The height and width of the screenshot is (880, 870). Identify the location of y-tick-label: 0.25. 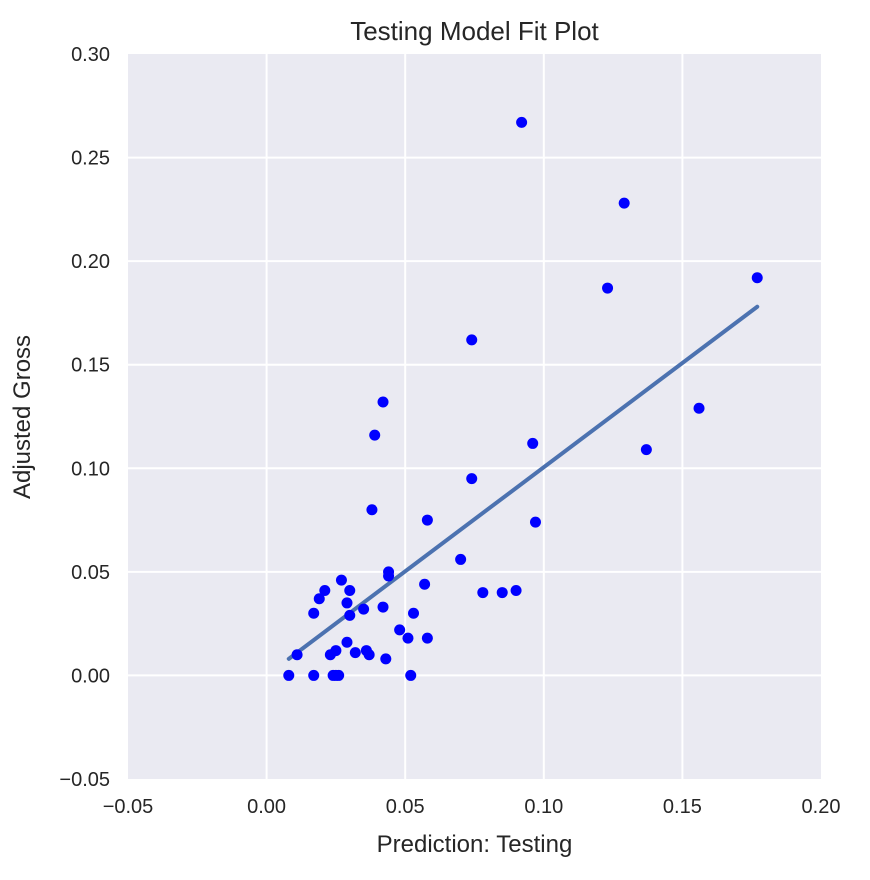
(90, 159).